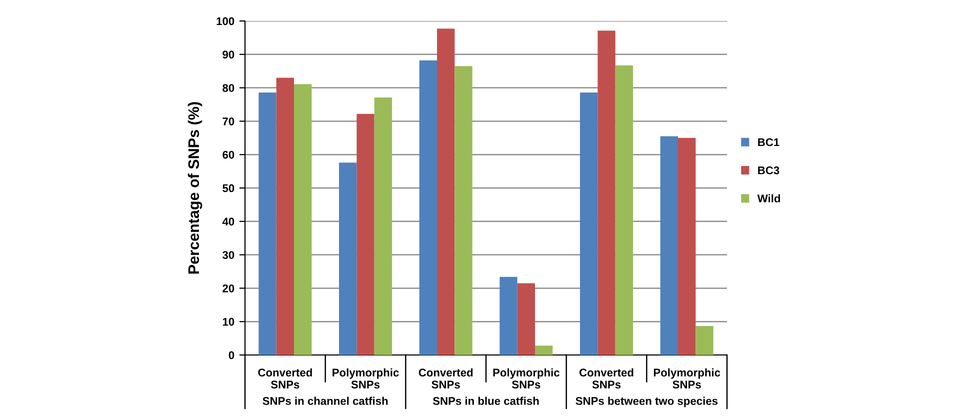 The width and height of the screenshot is (965, 416). I want to click on y-tick-label: 10, so click(228, 322).